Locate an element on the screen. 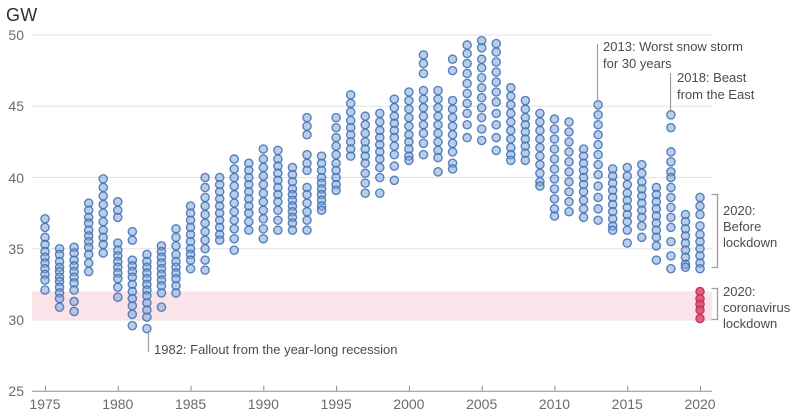 Image resolution: width=800 pixels, height=413 pixels. y-axis-unit-label: GW is located at coordinates (22, 15).